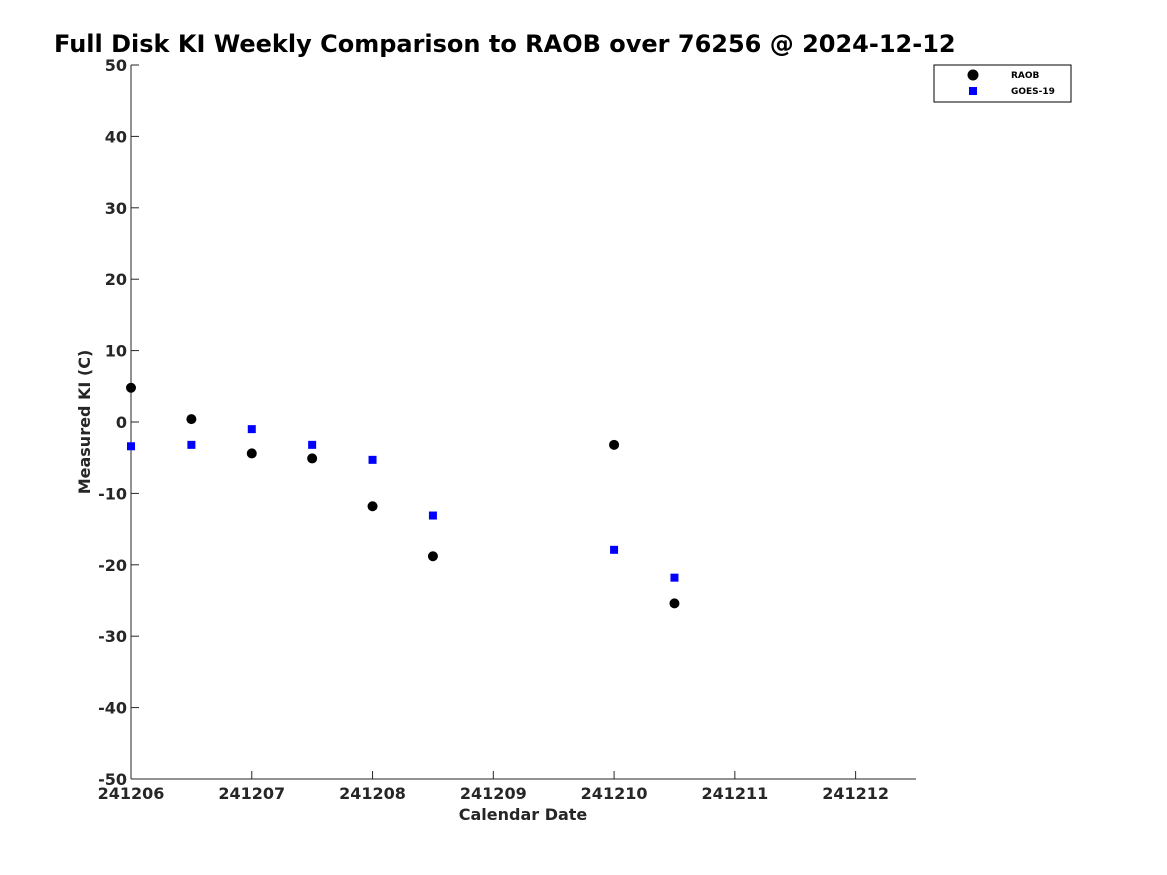 The height and width of the screenshot is (875, 1167). What do you see at coordinates (116, 208) in the screenshot?
I see `y-tick-label: 30` at bounding box center [116, 208].